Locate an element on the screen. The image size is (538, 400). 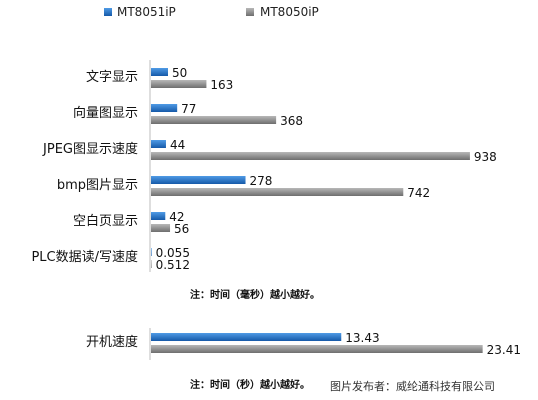
chart-boot-note: 注：时间（秒）越小越好。 is located at coordinates (250, 384).